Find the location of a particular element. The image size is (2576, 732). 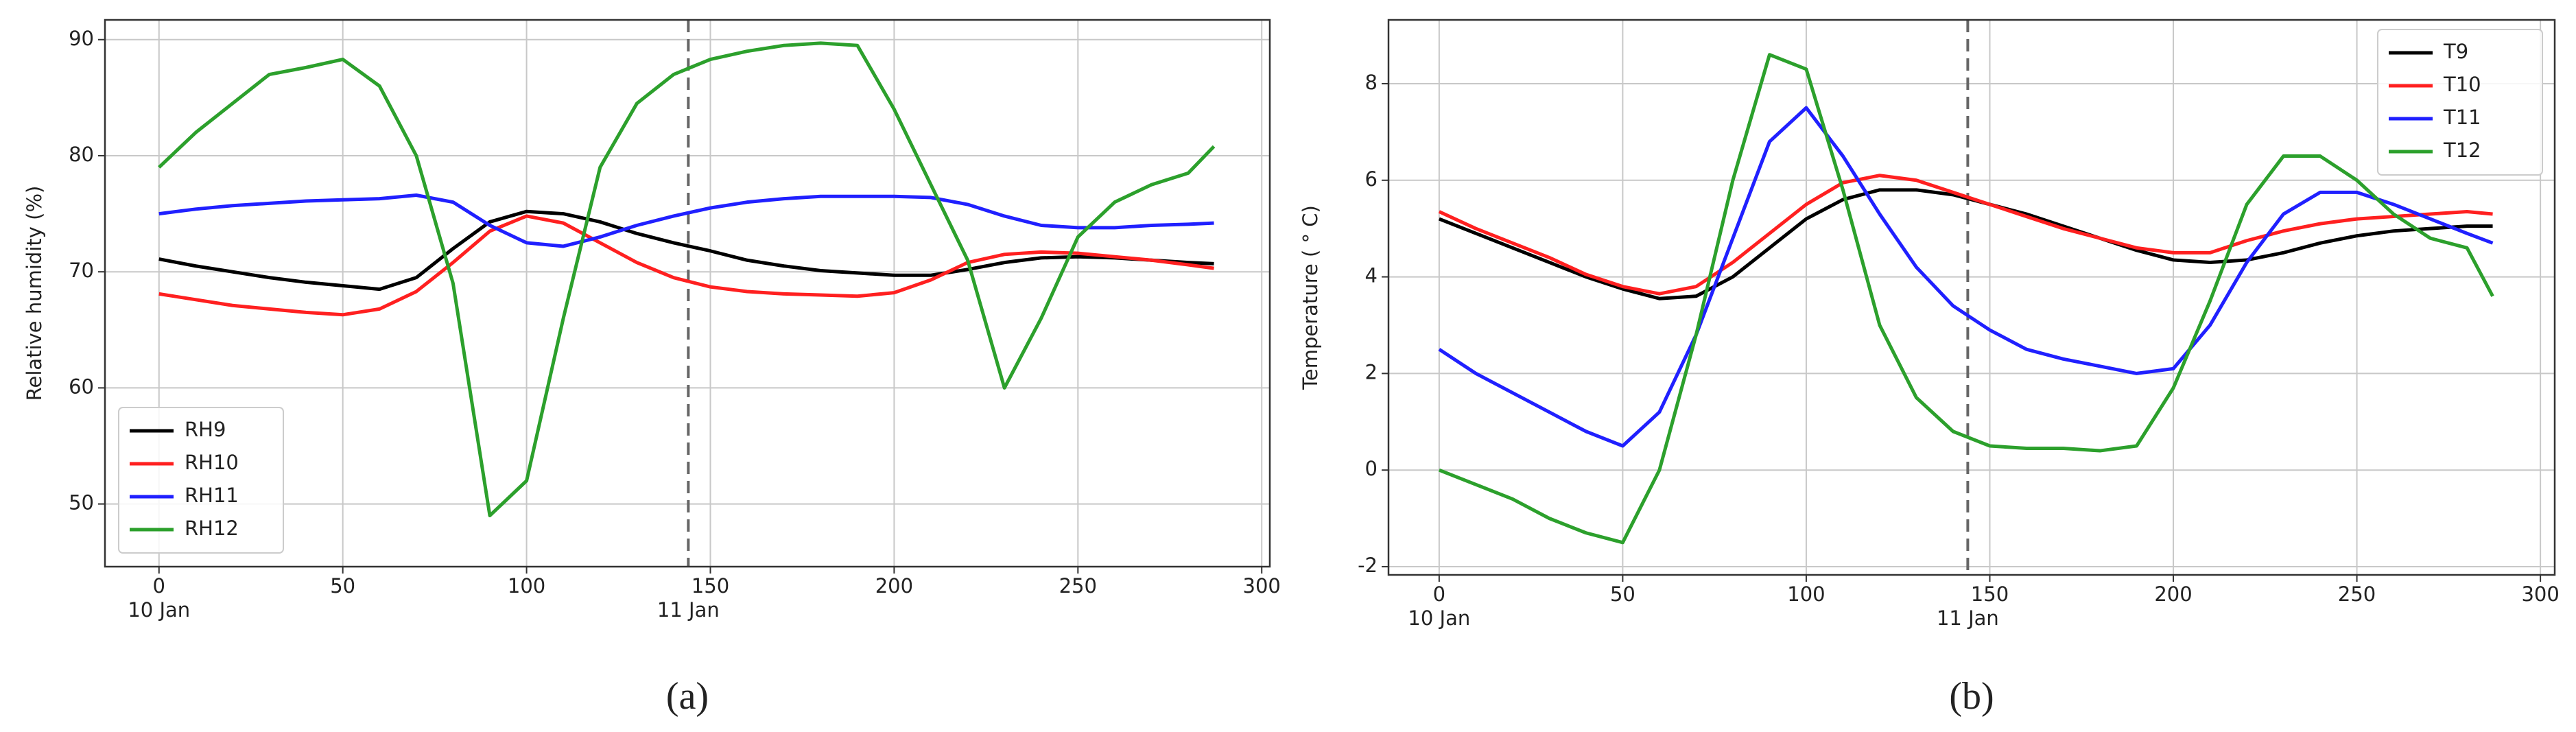

legend-label: RH9 is located at coordinates (205, 429).